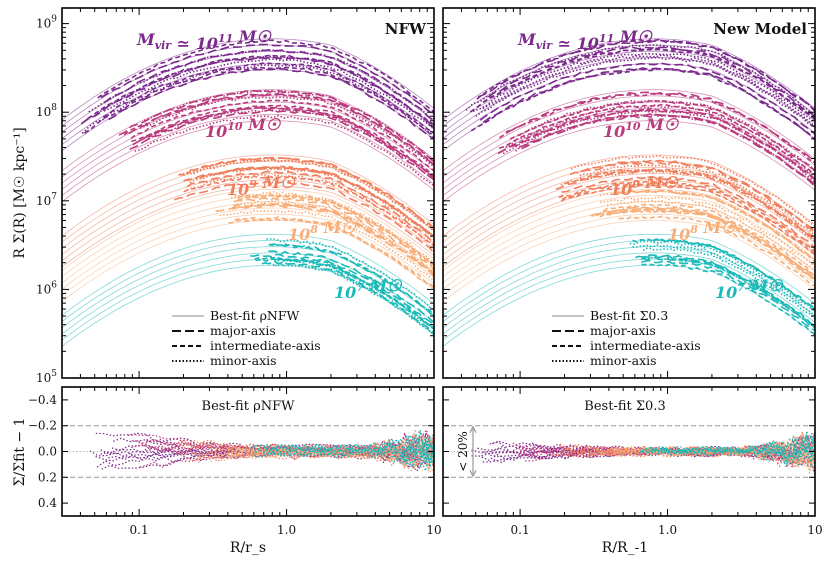 The height and width of the screenshot is (564, 831). I want to click on mass-exponent: 10, so click(235, 126).